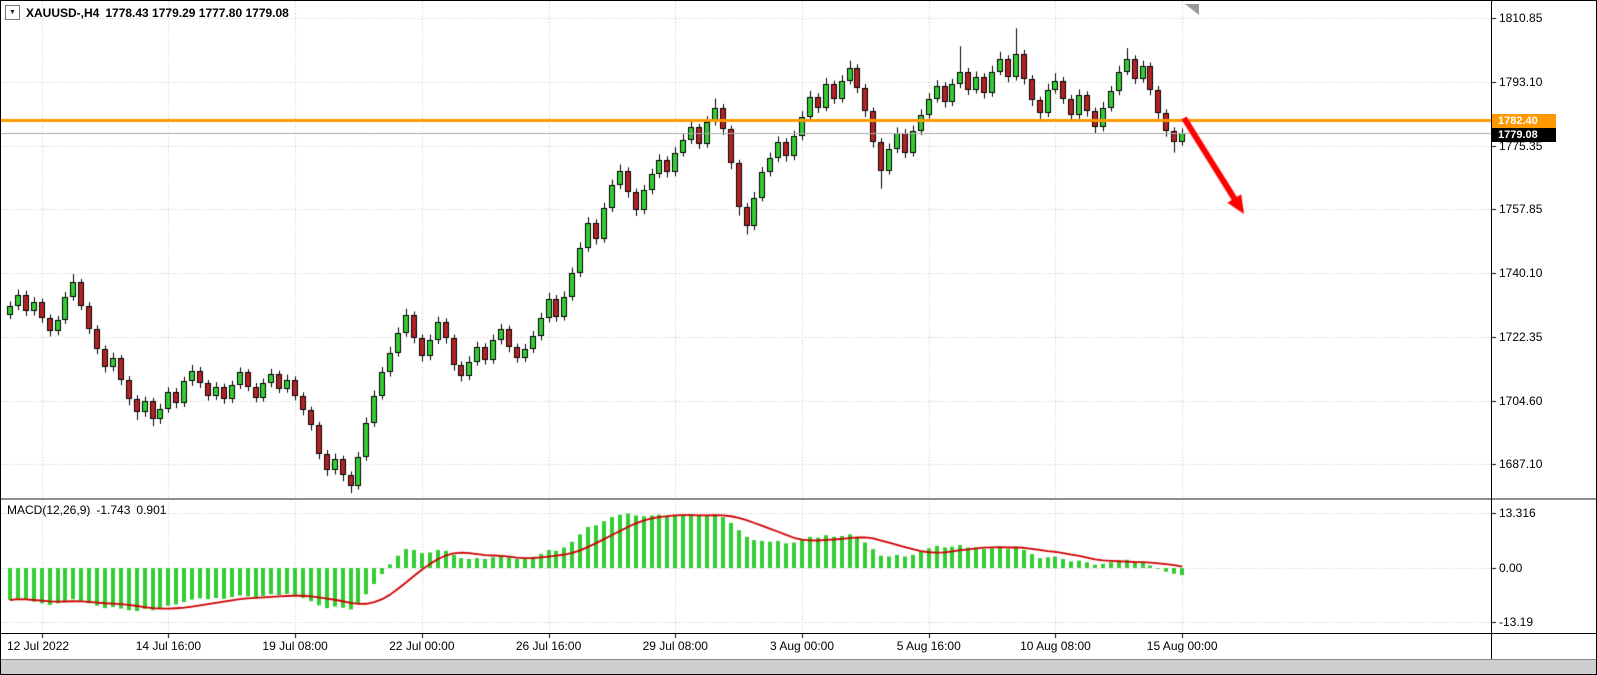  Describe the element at coordinates (1521, 401) in the screenshot. I see `price-tick-label: 1704.60` at that location.